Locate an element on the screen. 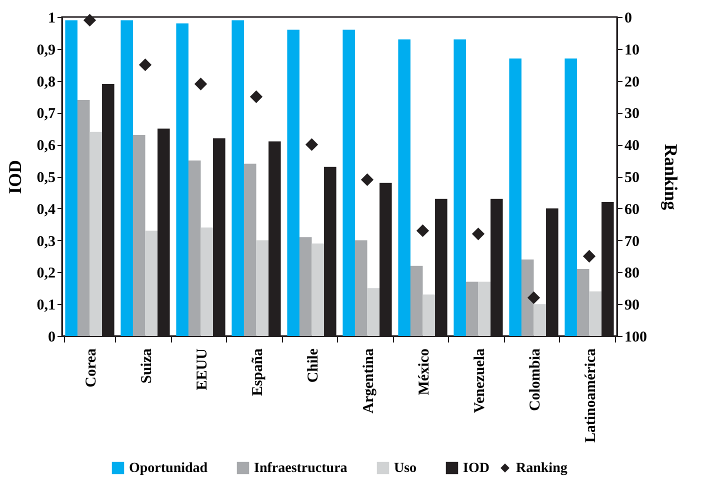 The image size is (714, 491). x-tick-label: Suiza is located at coordinates (146, 366).